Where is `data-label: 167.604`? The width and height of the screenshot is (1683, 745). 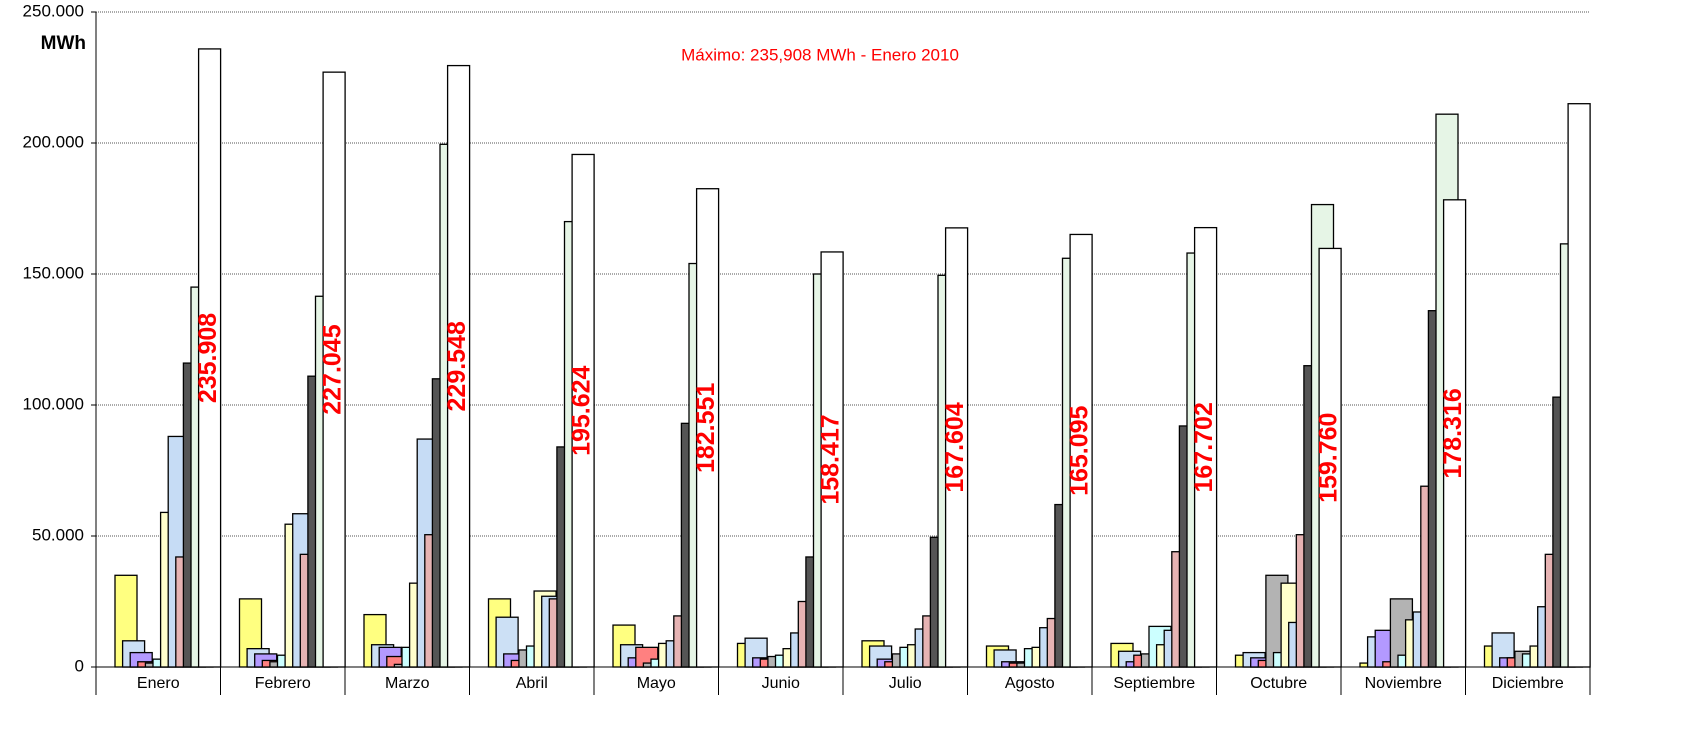
data-label: 167.604 is located at coordinates (955, 447).